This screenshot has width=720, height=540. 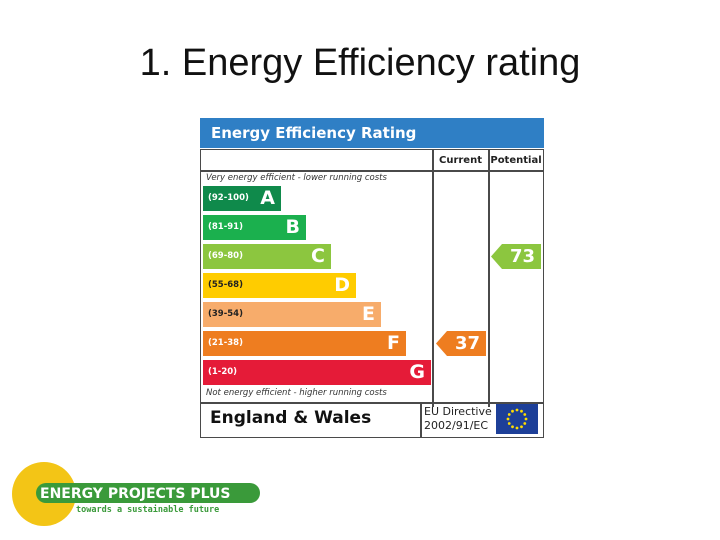 I want to click on region-label: England & Wales, so click(x=291, y=418).